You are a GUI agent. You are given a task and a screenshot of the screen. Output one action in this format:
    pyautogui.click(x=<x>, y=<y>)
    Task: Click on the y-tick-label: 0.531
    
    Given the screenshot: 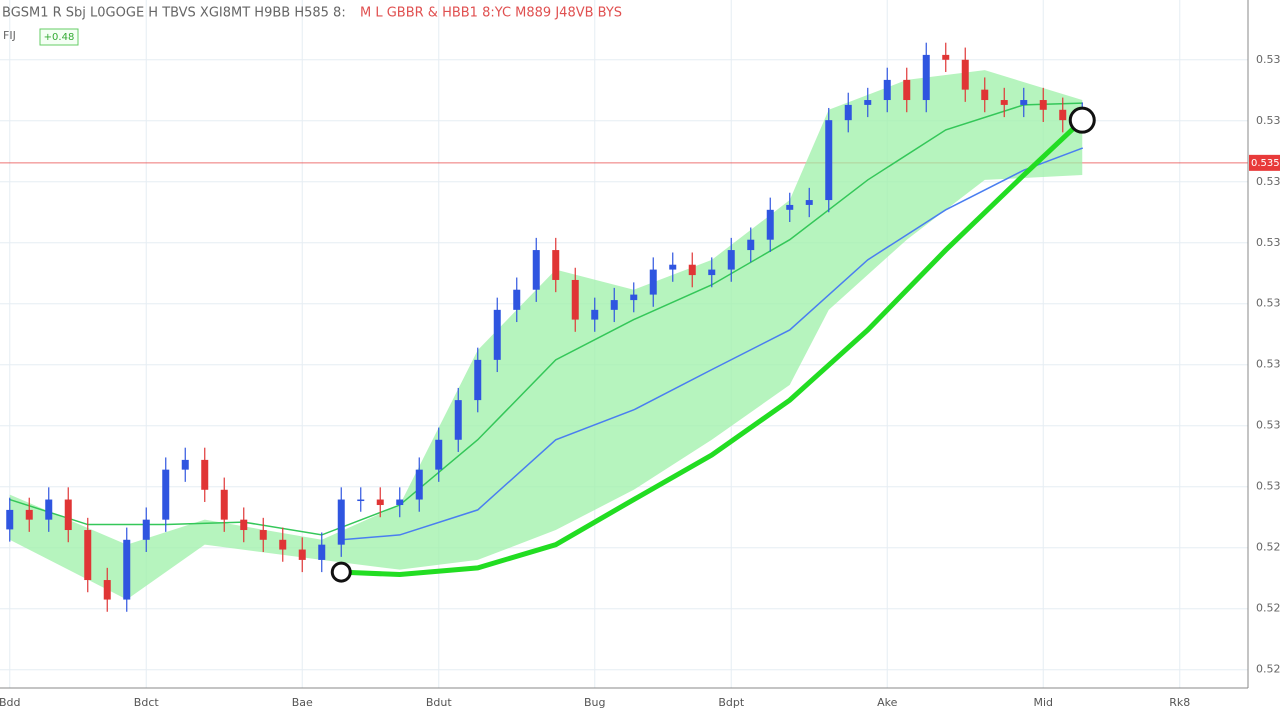 What is the action you would take?
    pyautogui.click(x=1268, y=425)
    